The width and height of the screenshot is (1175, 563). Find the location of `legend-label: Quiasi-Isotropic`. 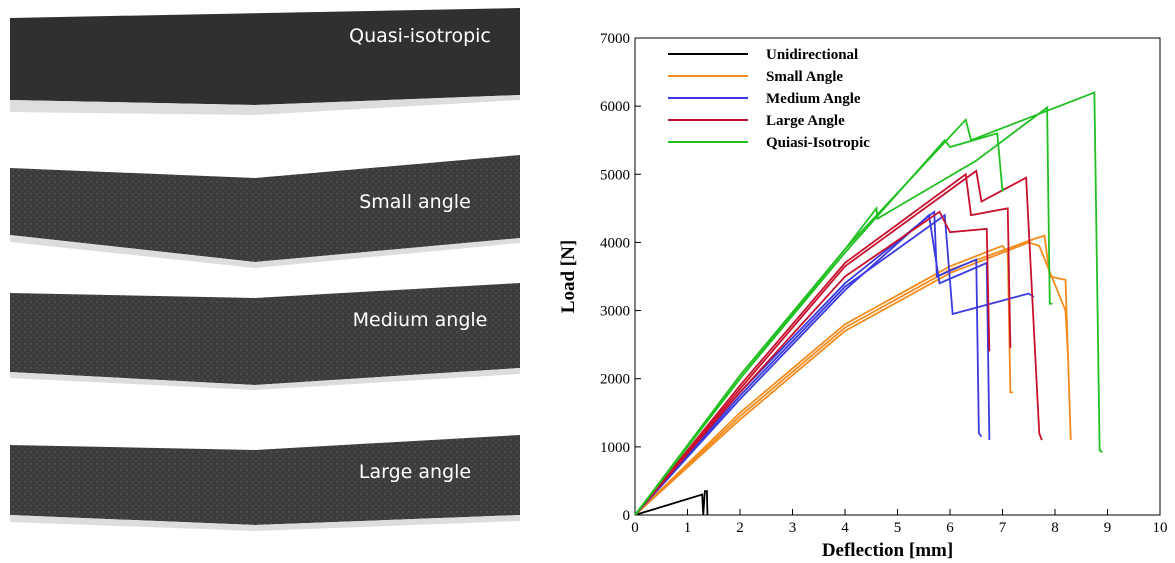

legend-label: Quiasi-Isotropic is located at coordinates (818, 143).